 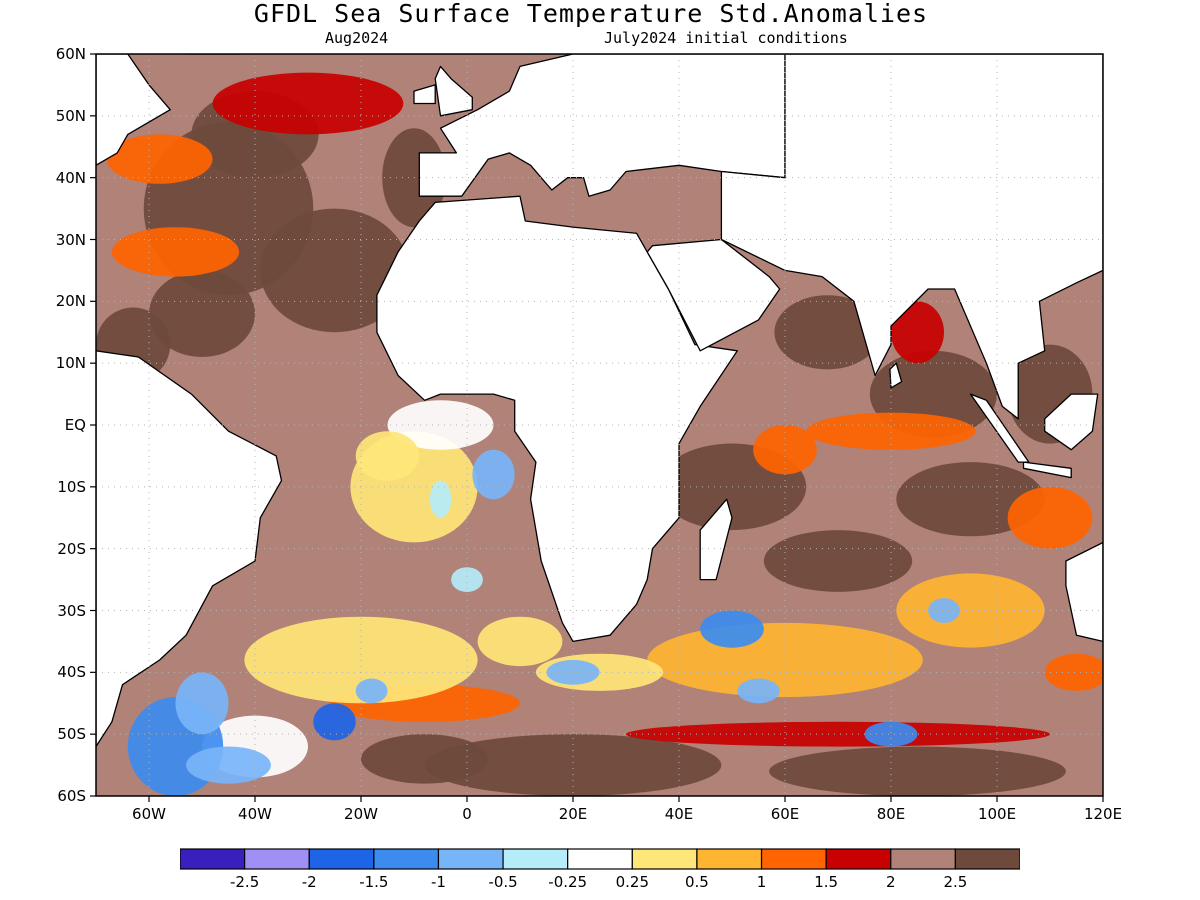 What do you see at coordinates (71, 610) in the screenshot?
I see `lat-label: 30S` at bounding box center [71, 610].